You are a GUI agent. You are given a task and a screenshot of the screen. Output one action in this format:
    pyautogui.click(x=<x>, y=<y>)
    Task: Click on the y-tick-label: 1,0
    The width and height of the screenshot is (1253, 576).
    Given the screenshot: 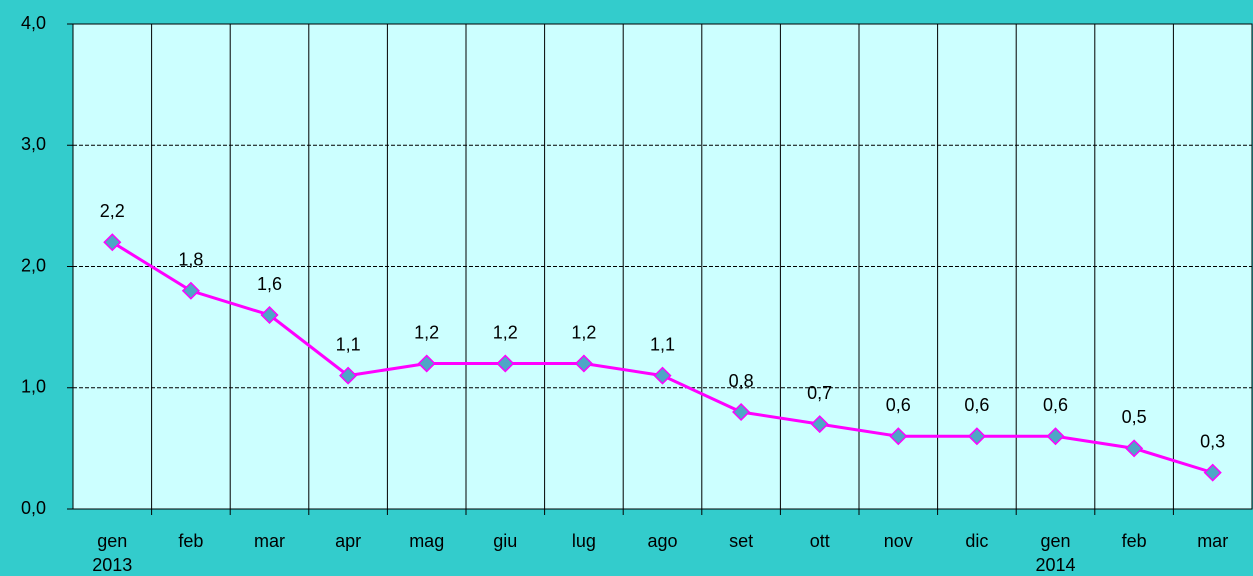 What is the action you would take?
    pyautogui.click(x=33, y=387)
    